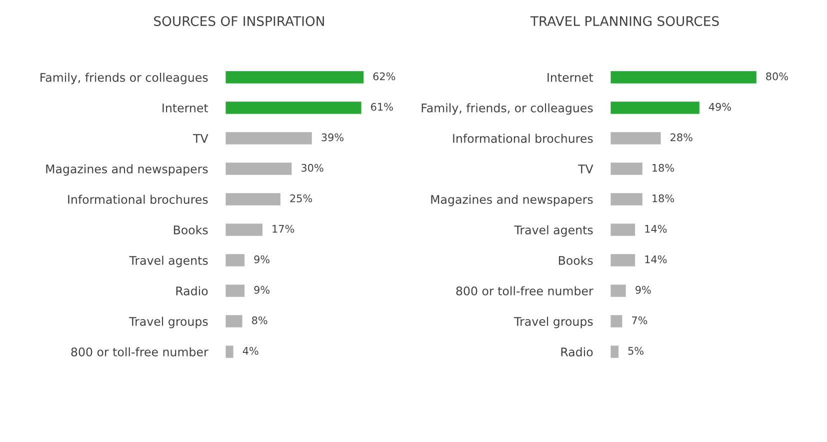 The width and height of the screenshot is (827, 442). What do you see at coordinates (719, 106) in the screenshot?
I see `data-label: 49%` at bounding box center [719, 106].